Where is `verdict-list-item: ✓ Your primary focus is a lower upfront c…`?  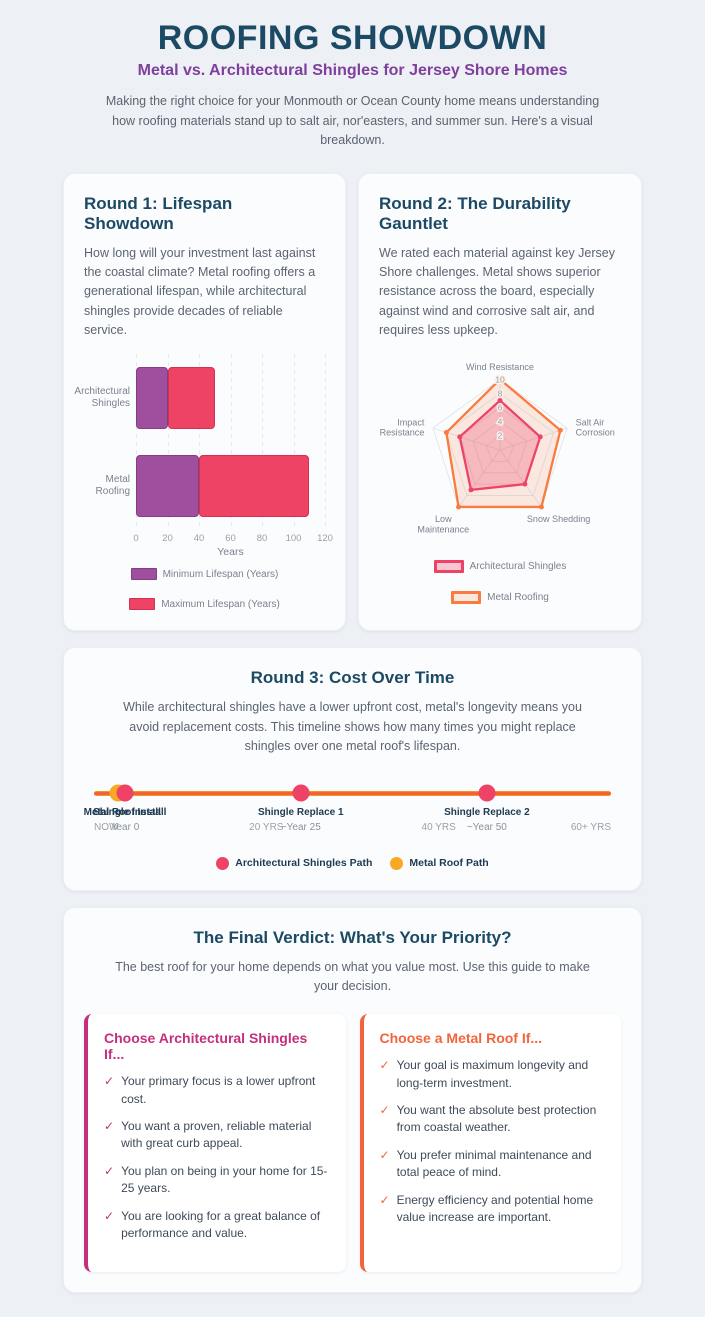 verdict-list-item: ✓ Your primary focus is a lower upfront c… is located at coordinates (217, 1090).